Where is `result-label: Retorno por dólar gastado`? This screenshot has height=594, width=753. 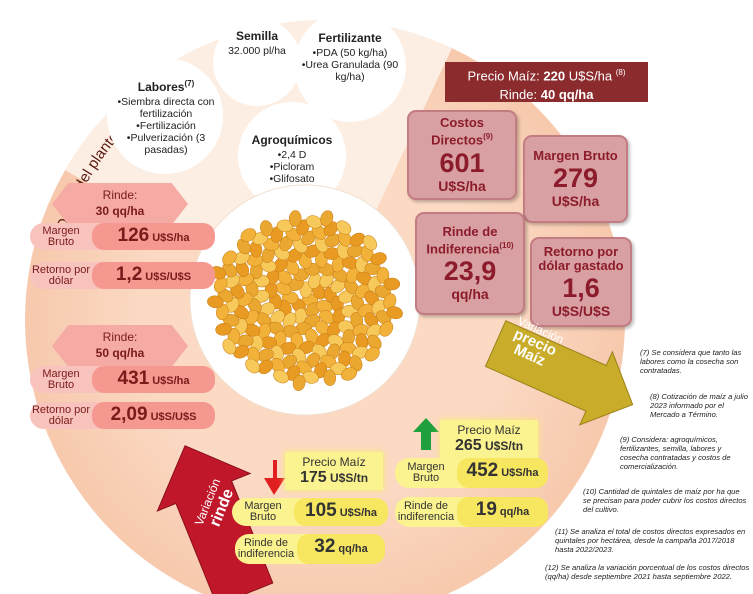 result-label: Retorno por dólar gastado is located at coordinates (581, 259).